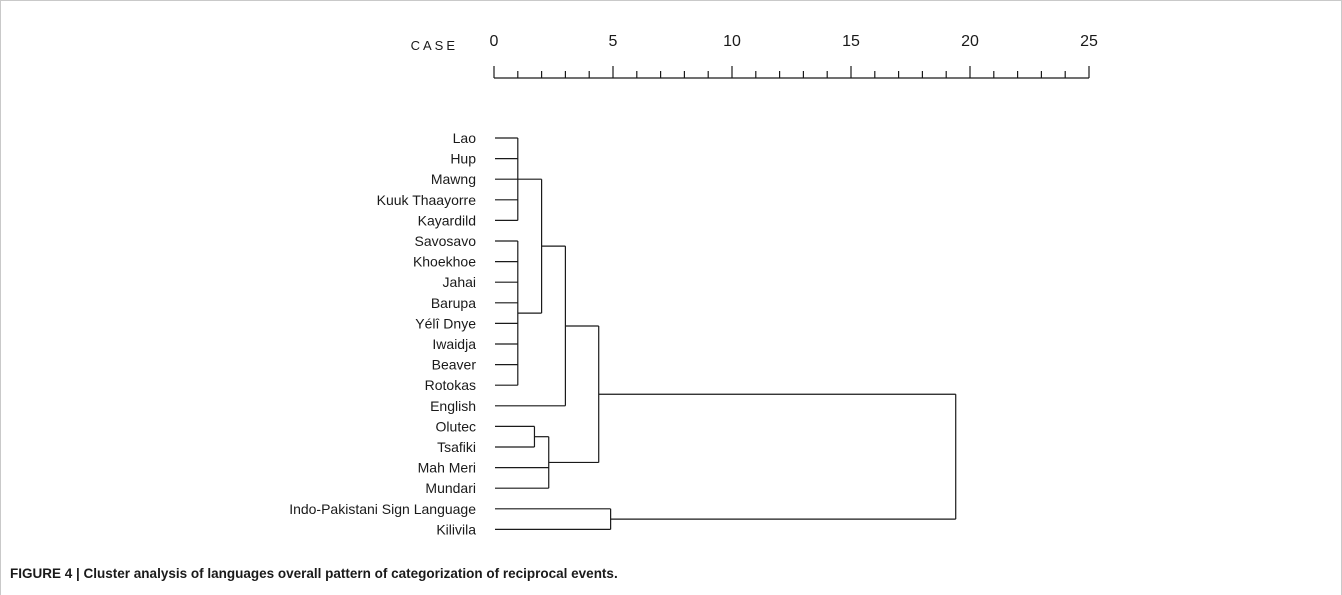  I want to click on leaf-label: Barupa, so click(453, 303).